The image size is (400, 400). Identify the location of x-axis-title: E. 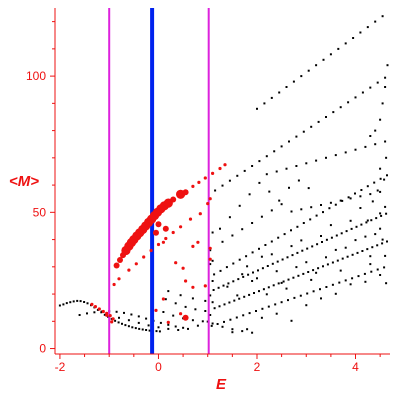
(221, 384).